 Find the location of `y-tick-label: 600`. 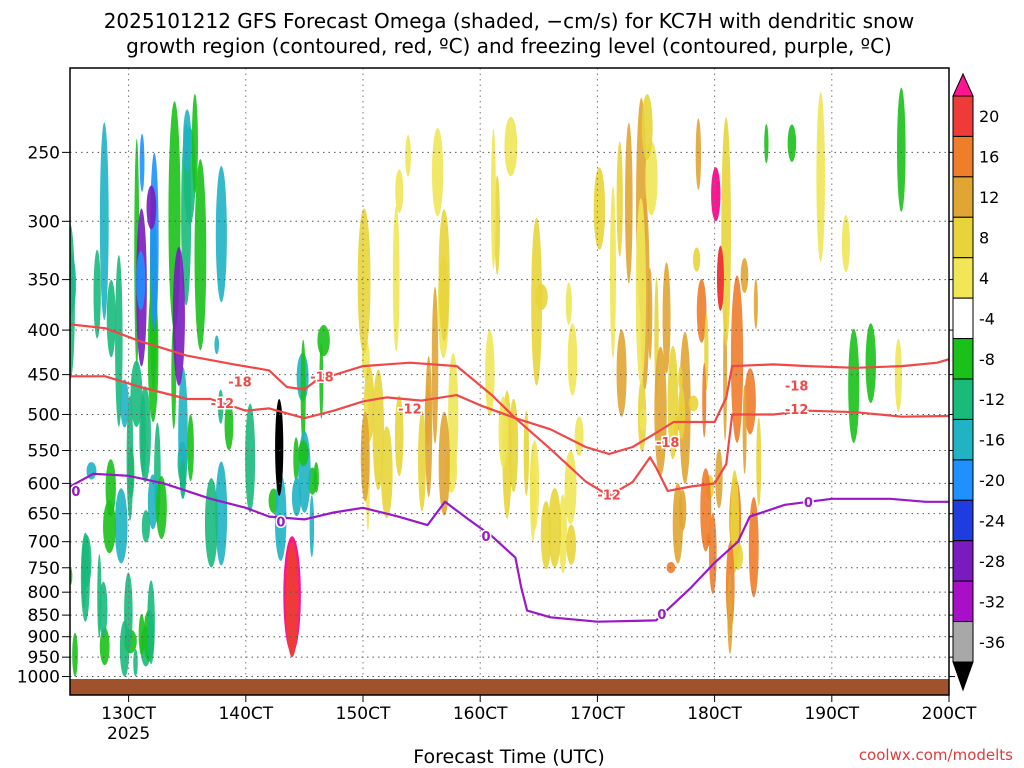

y-tick-label: 600 is located at coordinates (44, 484).